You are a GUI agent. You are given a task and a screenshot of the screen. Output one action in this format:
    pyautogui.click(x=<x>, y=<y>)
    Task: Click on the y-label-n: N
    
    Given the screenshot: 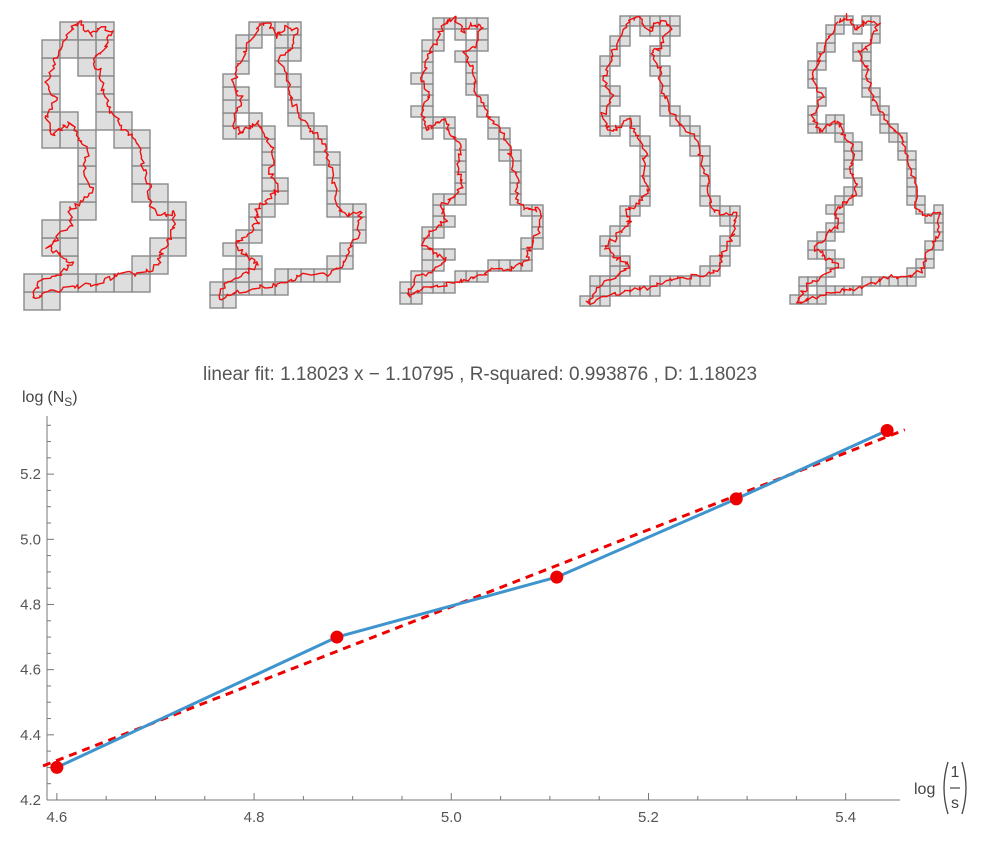 What is the action you would take?
    pyautogui.click(x=59, y=397)
    